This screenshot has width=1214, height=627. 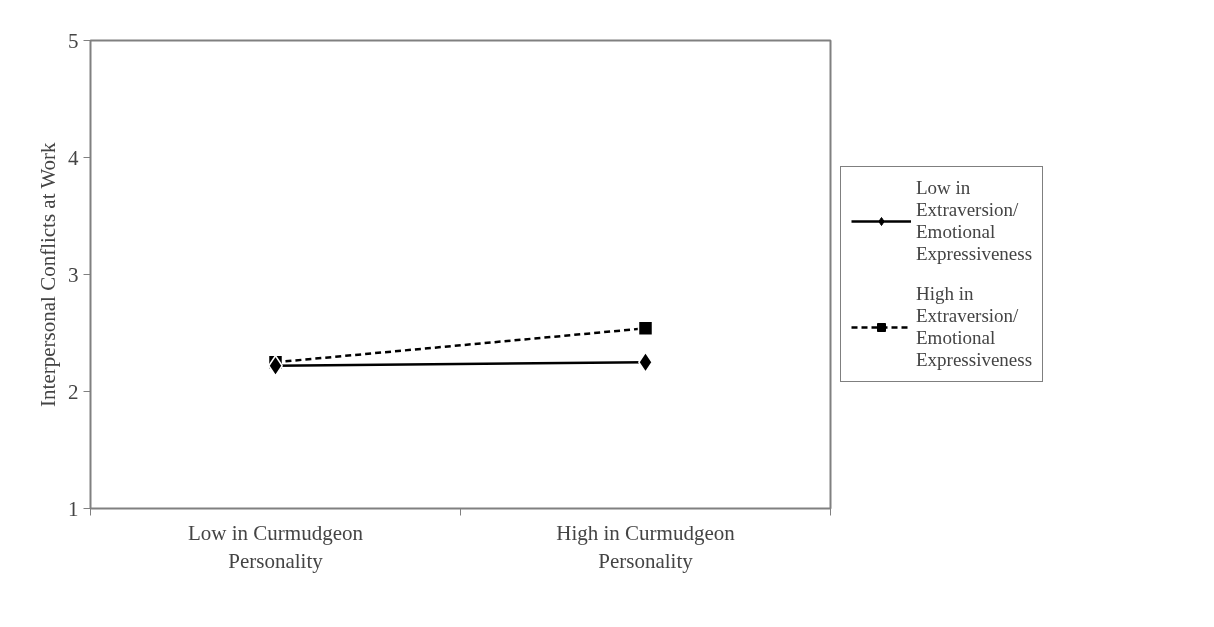 I want to click on x-tick-label: Low in Curmudgeon Personality, so click(x=276, y=547).